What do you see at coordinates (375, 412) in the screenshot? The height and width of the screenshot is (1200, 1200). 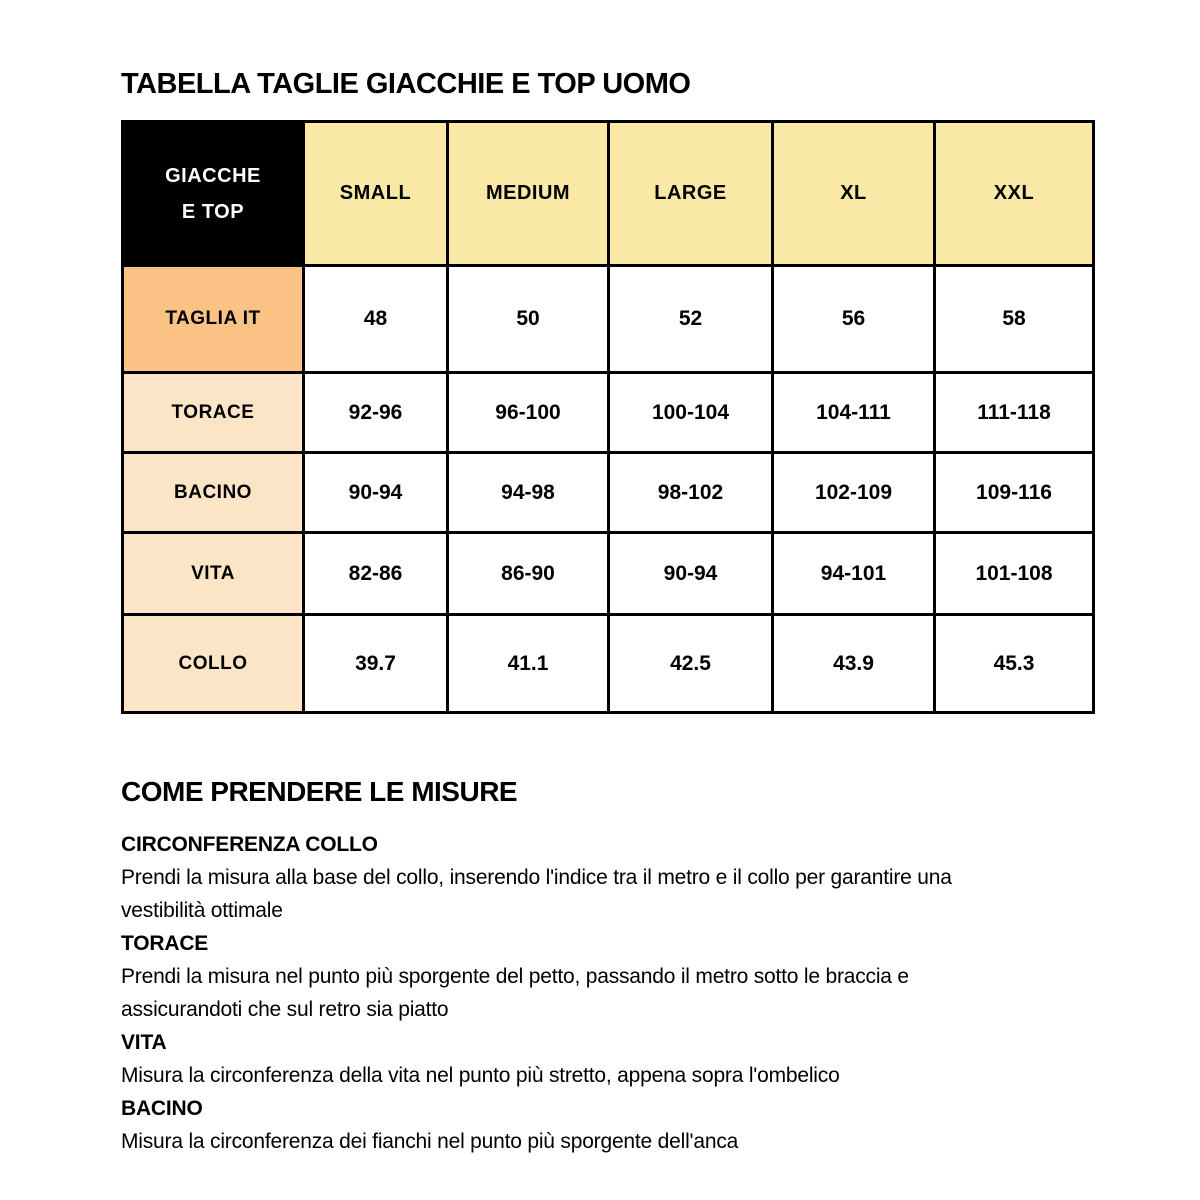 I see `value-cell: 92-96` at bounding box center [375, 412].